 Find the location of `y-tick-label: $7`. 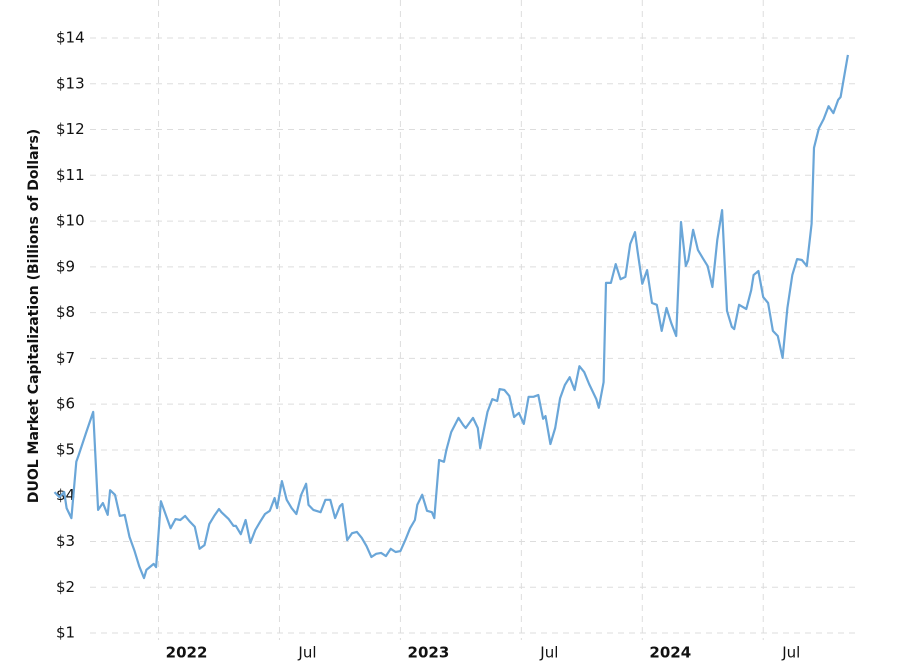

y-tick-label: $7 is located at coordinates (65, 358).